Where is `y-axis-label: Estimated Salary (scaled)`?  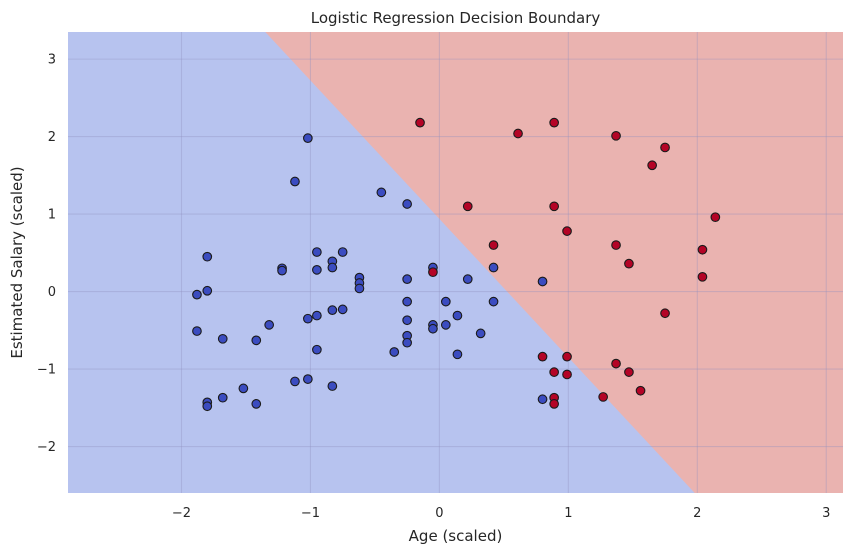
y-axis-label: Estimated Salary (scaled) is located at coordinates (17, 262).